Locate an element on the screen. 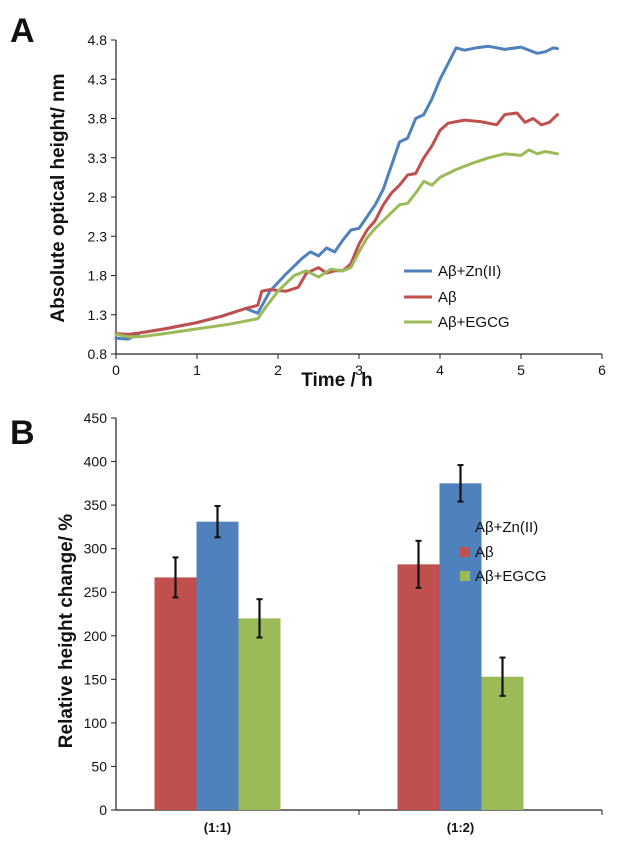 Image resolution: width=638 pixels, height=844 pixels. panel-a-y-tick-label: 3.8 is located at coordinates (98, 119).